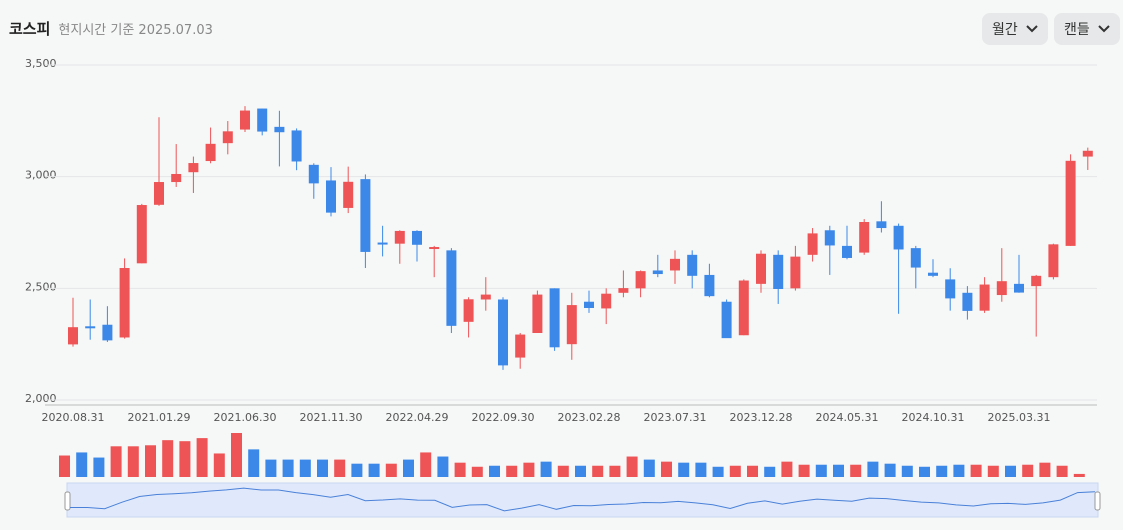 The image size is (1123, 530). What do you see at coordinates (761, 417) in the screenshot?
I see `x-tick-label: 2023.12.28` at bounding box center [761, 417].